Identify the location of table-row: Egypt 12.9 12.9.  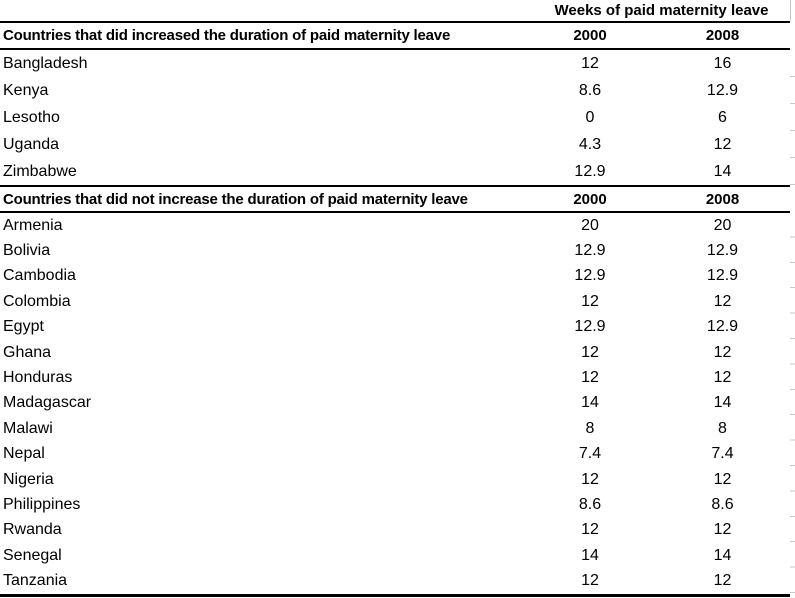
(395, 327).